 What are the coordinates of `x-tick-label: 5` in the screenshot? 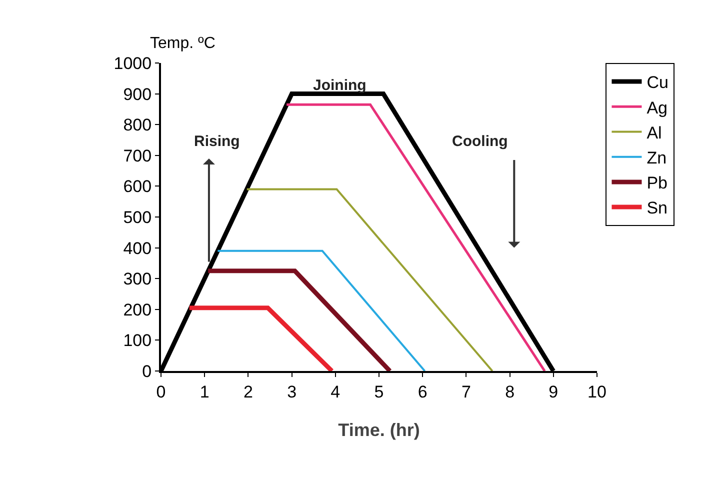 It's located at (379, 392).